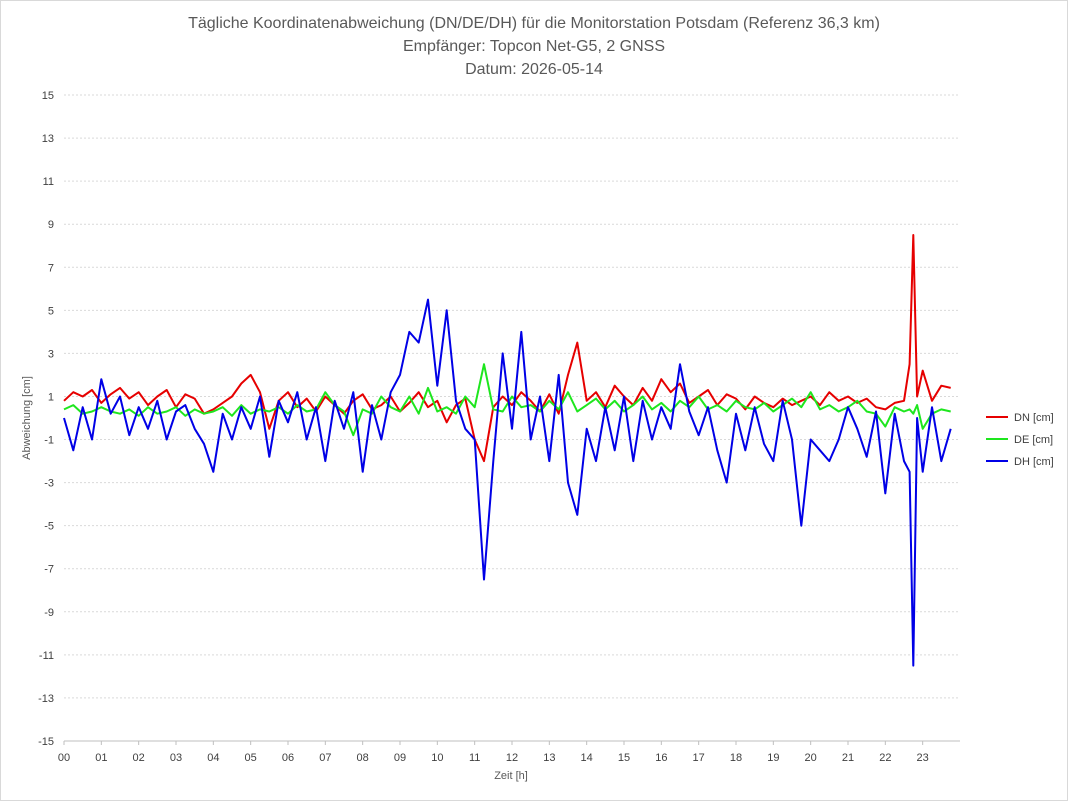 The width and height of the screenshot is (1068, 801). Describe the element at coordinates (534, 46) in the screenshot. I see `chart-subtitle: Empfänger: Topcon Net-G5, 2 GNSS` at that location.